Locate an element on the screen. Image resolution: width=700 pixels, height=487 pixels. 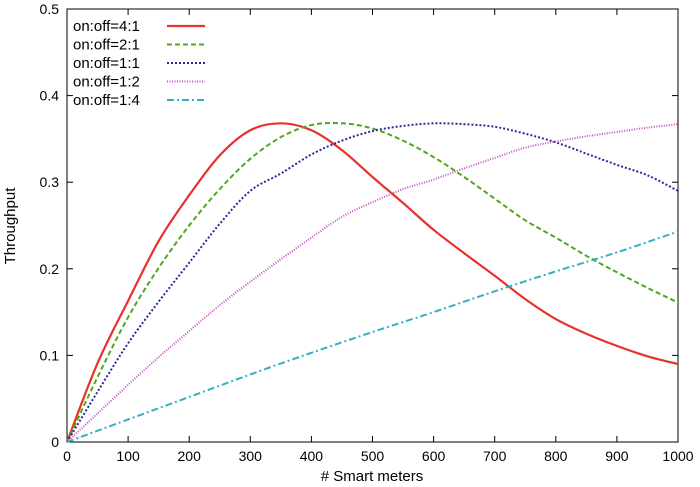
x-tick-label: 400 is located at coordinates (312, 456).